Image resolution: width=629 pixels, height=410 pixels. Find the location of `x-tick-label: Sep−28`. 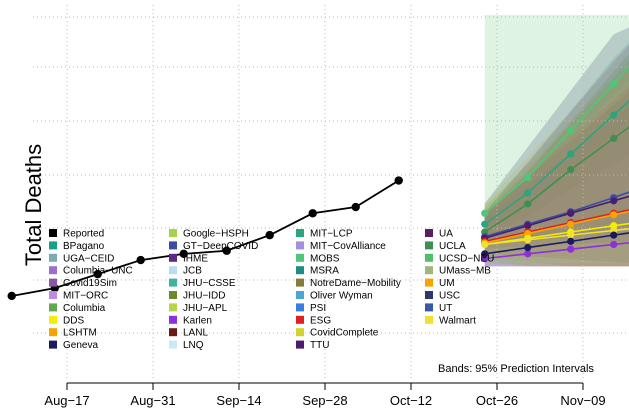

x-tick-label: Sep−28 is located at coordinates (324, 400).